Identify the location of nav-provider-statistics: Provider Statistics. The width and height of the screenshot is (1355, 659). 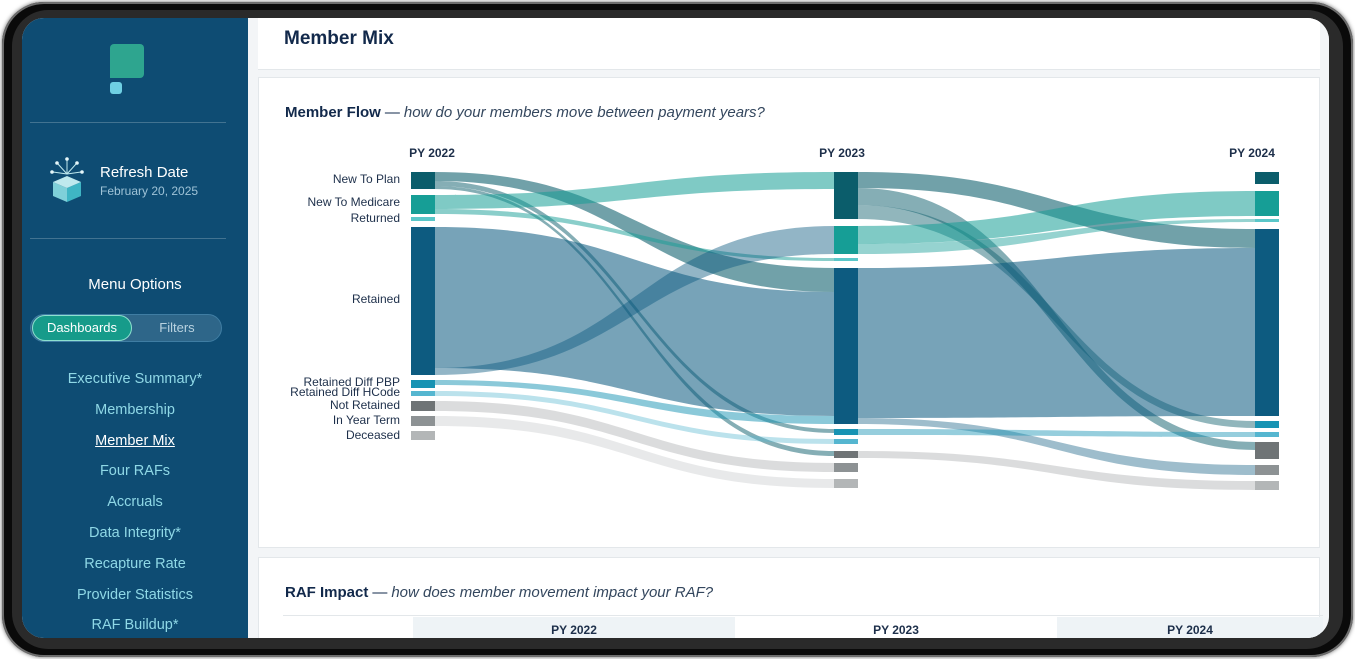
(135, 594).